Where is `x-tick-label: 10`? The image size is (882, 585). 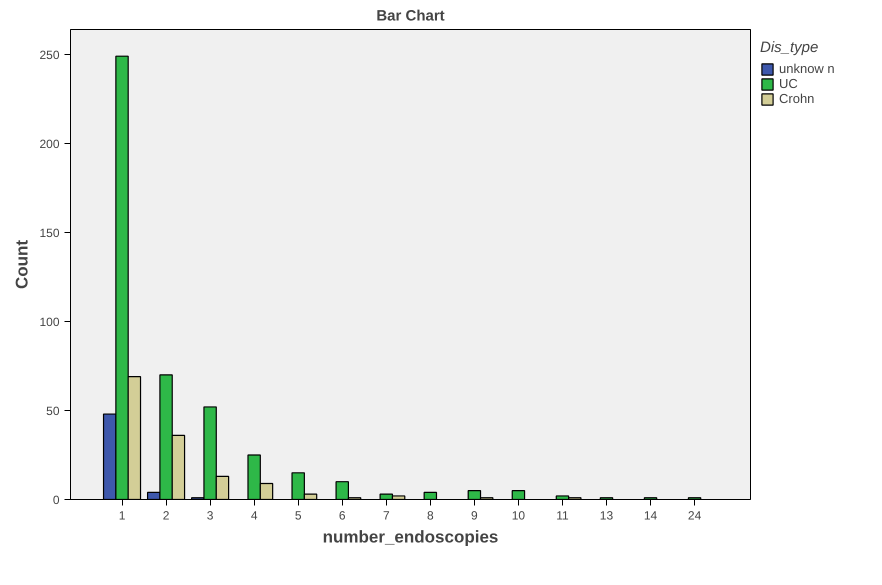
x-tick-label: 10 is located at coordinates (519, 515).